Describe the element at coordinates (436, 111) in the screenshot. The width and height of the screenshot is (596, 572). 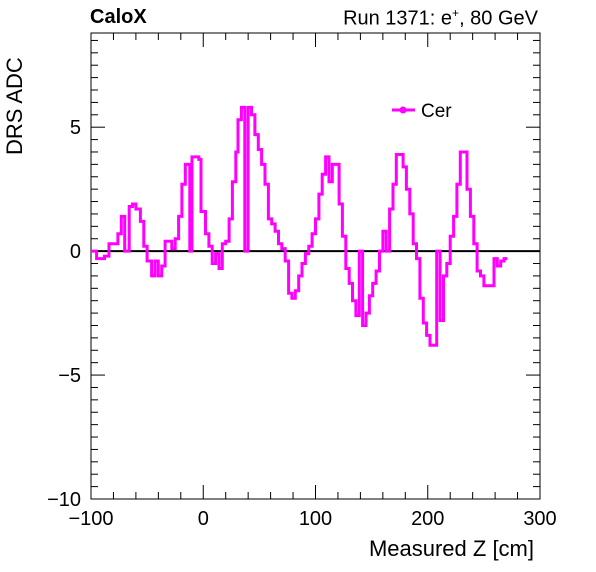
I see `legend-label-cer: Cer` at that location.